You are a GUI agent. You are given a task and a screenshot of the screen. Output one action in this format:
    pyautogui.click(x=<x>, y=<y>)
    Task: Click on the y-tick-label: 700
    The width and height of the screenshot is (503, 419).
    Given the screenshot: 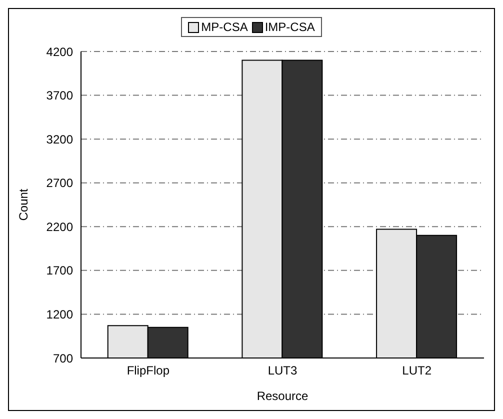 What is the action you would take?
    pyautogui.click(x=63, y=358)
    